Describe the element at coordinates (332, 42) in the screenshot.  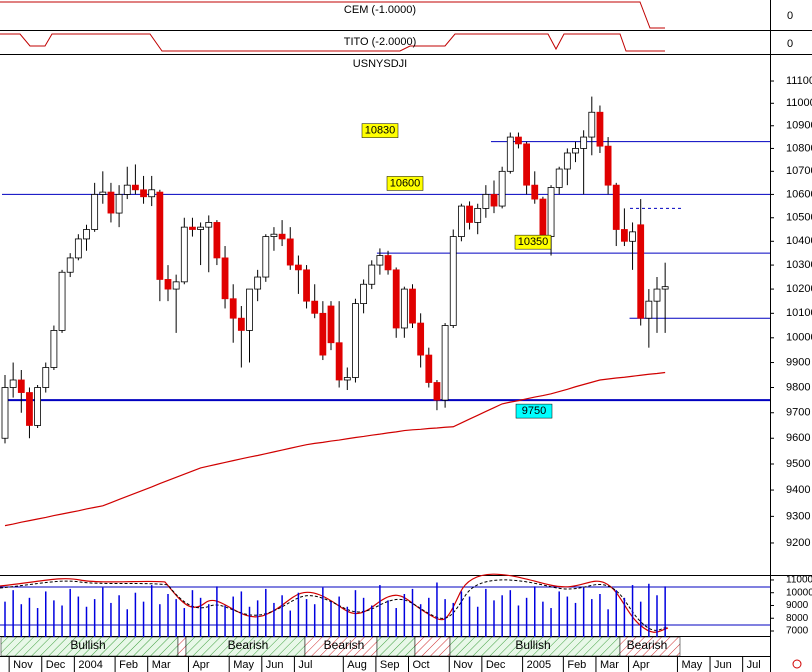
I see `tito-line` at that location.